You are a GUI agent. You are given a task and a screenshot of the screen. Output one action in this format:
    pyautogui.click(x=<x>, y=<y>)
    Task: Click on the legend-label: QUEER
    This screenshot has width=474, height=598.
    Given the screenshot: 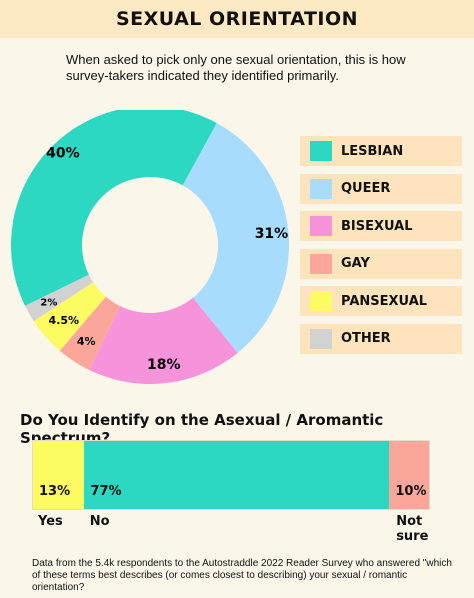 What is the action you would take?
    pyautogui.click(x=366, y=188)
    